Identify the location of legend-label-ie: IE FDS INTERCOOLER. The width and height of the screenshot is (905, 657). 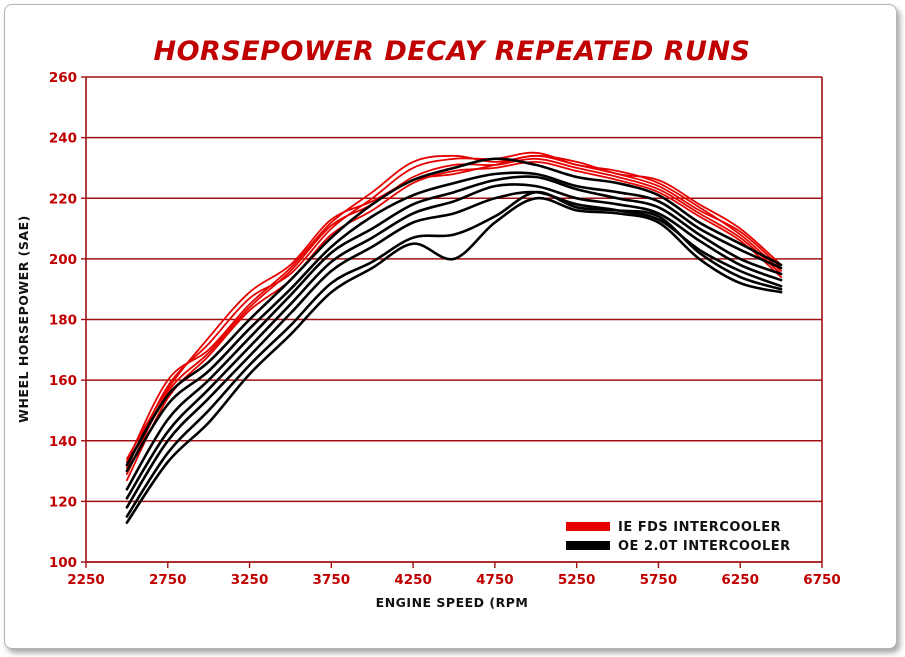
(699, 527).